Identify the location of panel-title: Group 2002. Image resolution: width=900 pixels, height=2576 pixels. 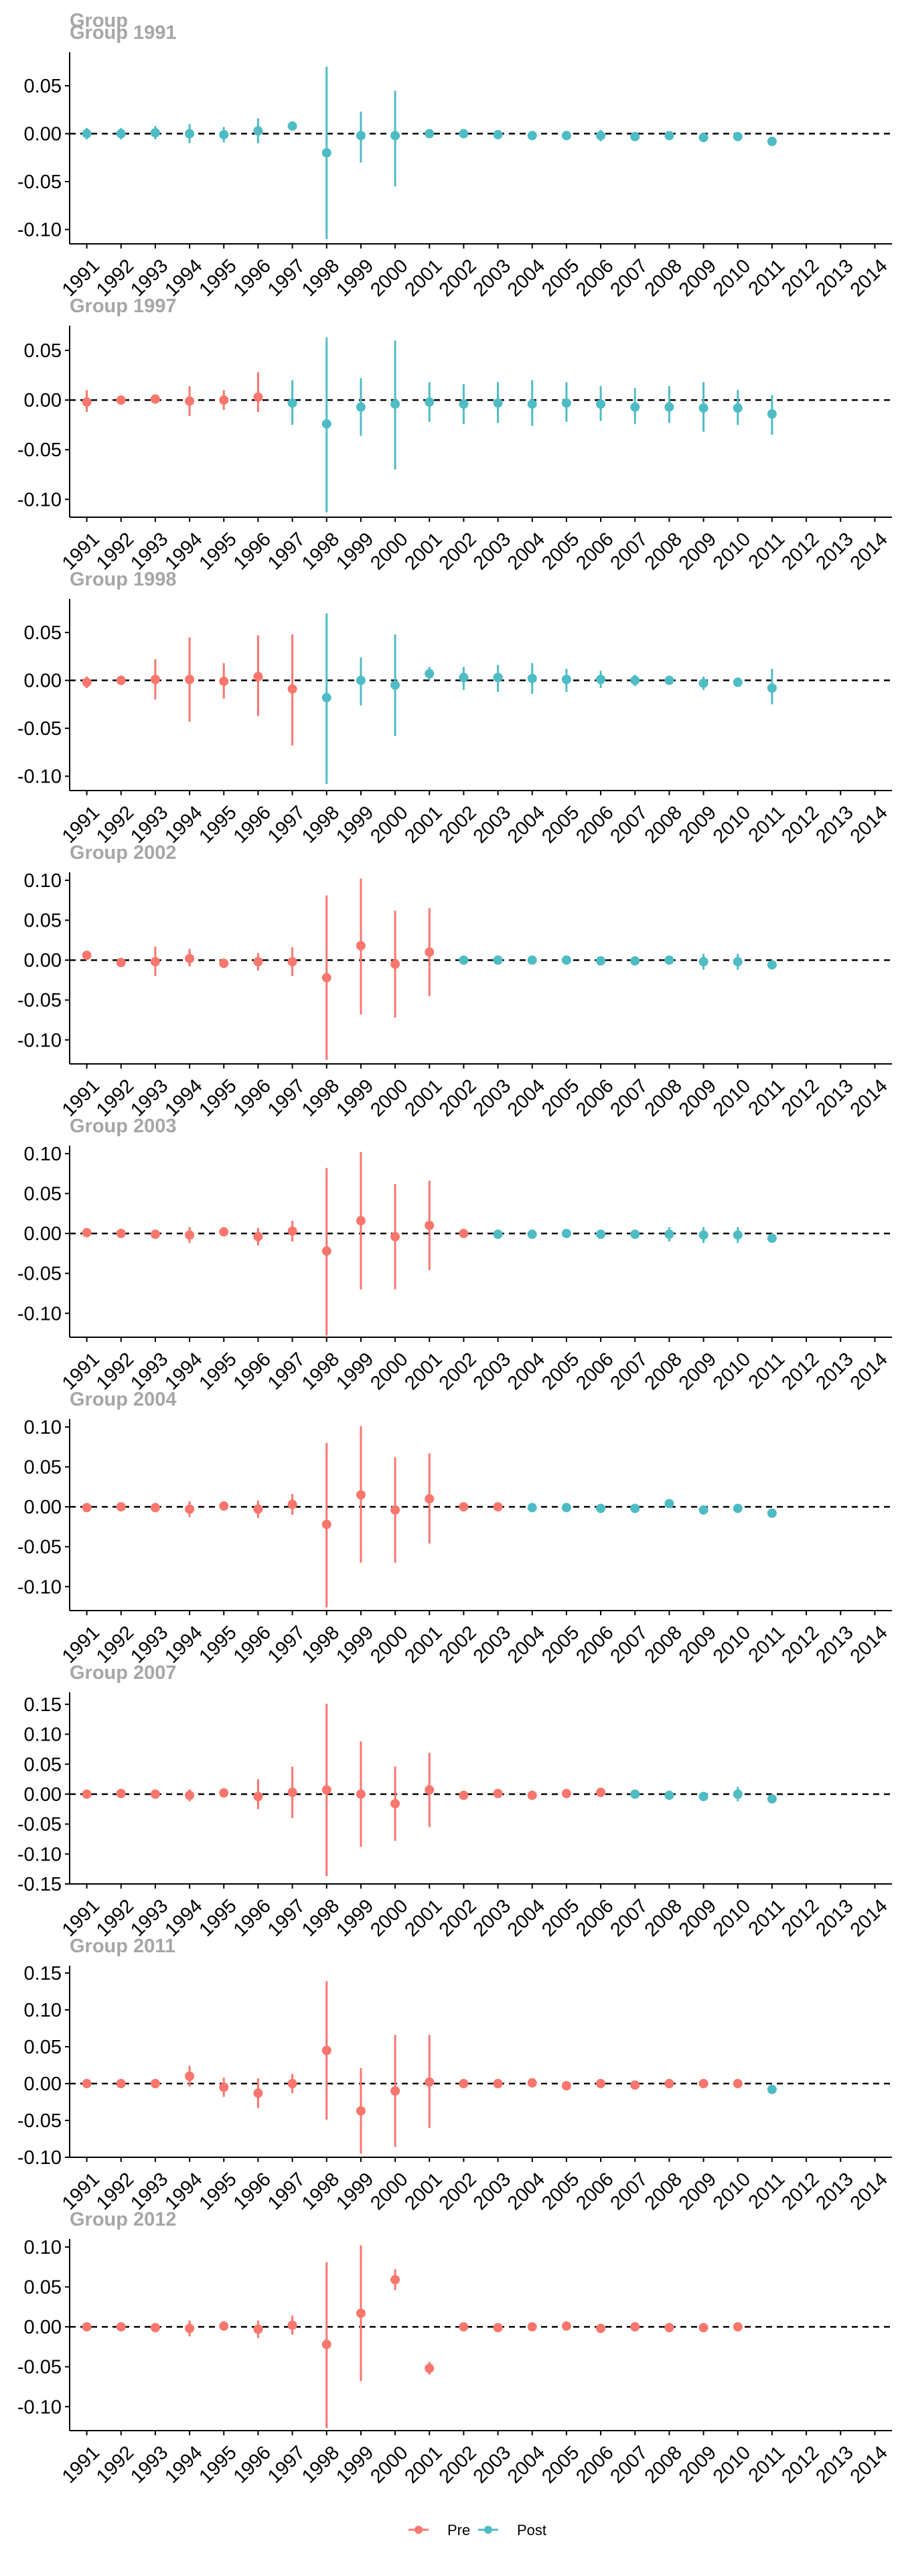
(123, 853).